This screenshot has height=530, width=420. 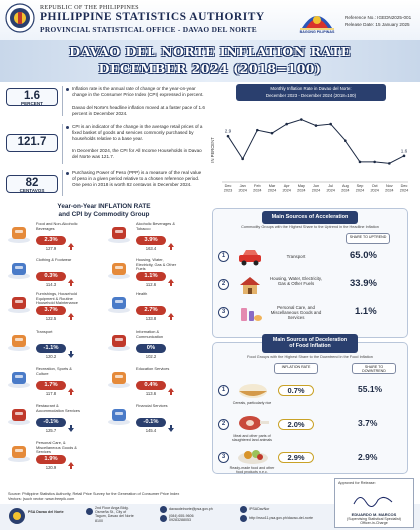 I want to click on dec-share-2: 3.7%, so click(x=368, y=423).